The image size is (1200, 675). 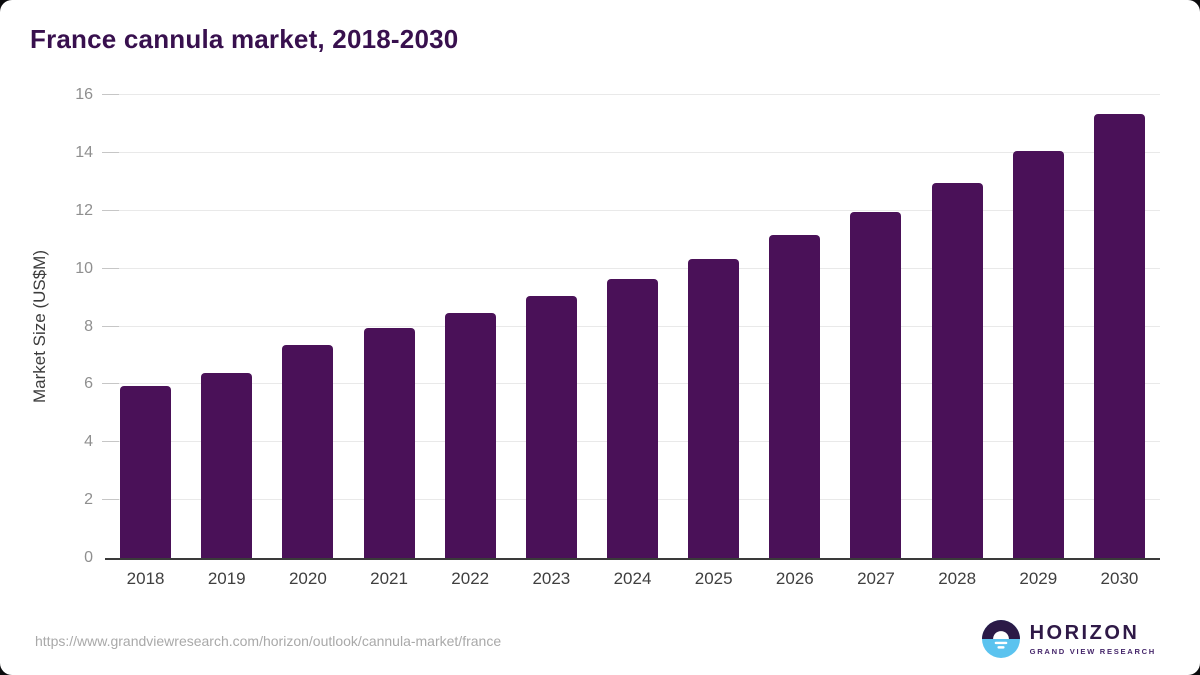 I want to click on horizon-logo-icon, so click(x=1000, y=639).